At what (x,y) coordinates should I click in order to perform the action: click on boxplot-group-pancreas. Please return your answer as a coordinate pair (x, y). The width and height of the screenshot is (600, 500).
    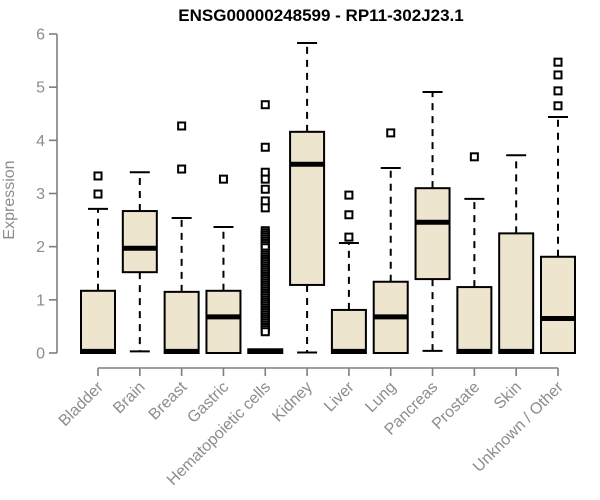
    Looking at the image, I should click on (432, 221).